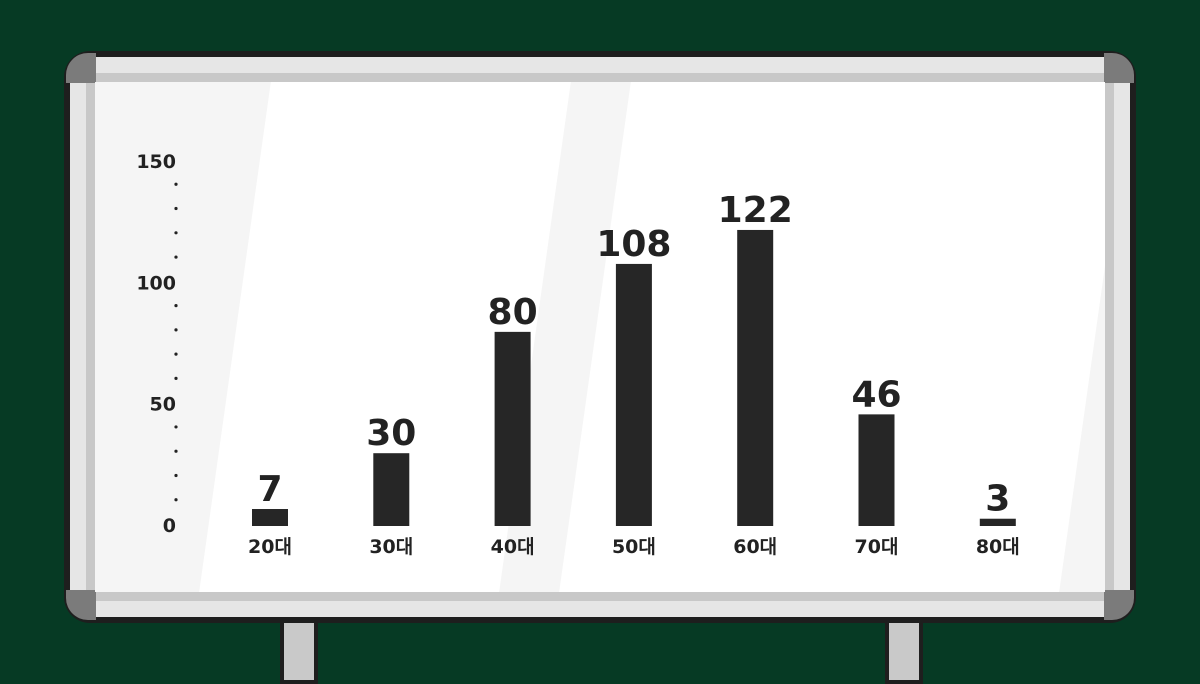 This screenshot has width=1200, height=684. I want to click on x-tick-label: 20대, so click(270, 547).